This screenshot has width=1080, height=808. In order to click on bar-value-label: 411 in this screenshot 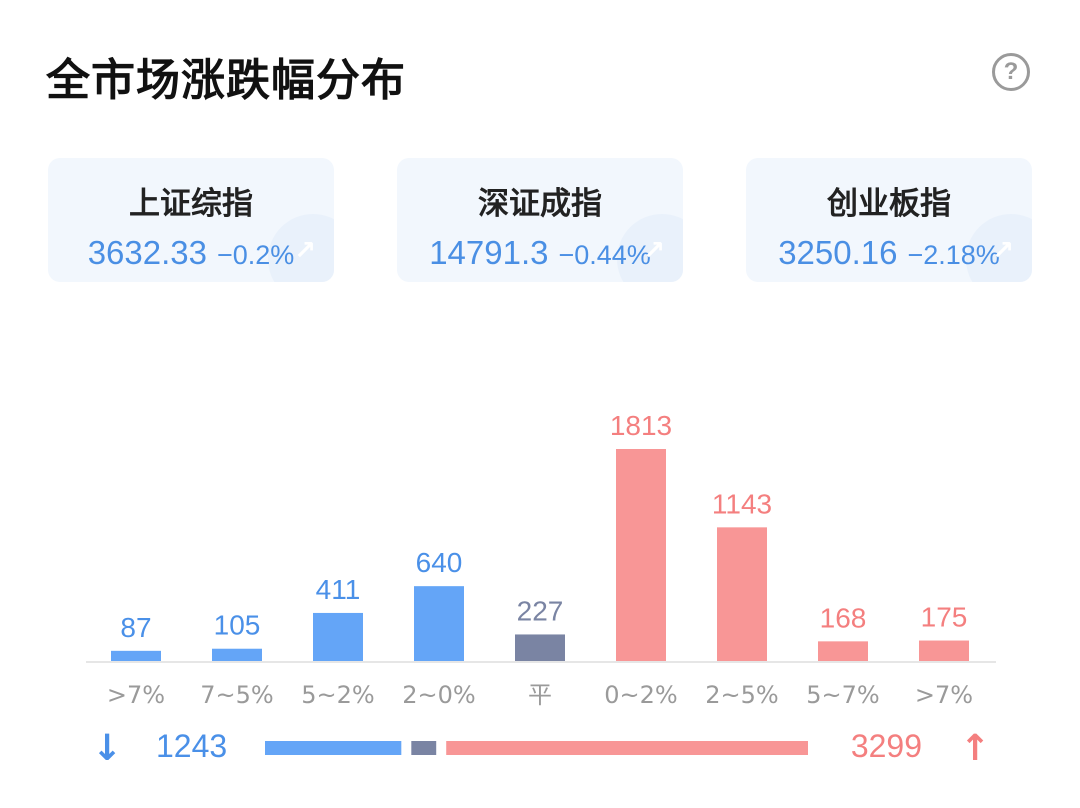, I will do `click(338, 589)`.